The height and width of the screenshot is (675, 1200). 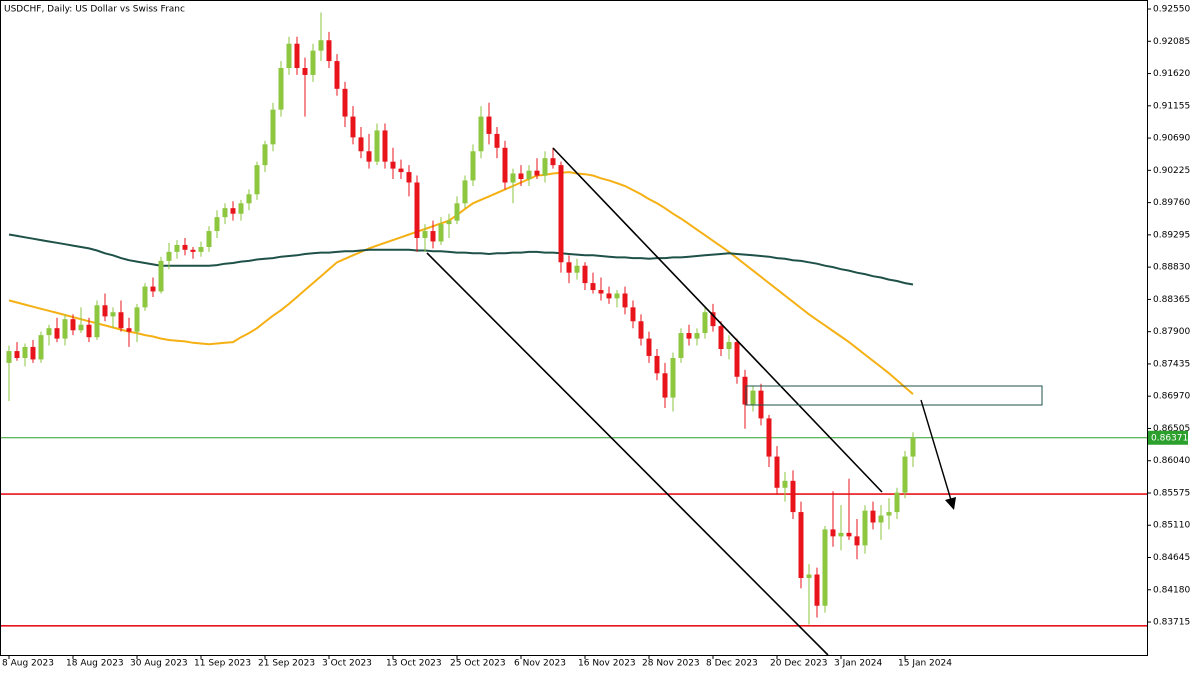 What do you see at coordinates (1169, 438) in the screenshot?
I see `price-label: 0.86371` at bounding box center [1169, 438].